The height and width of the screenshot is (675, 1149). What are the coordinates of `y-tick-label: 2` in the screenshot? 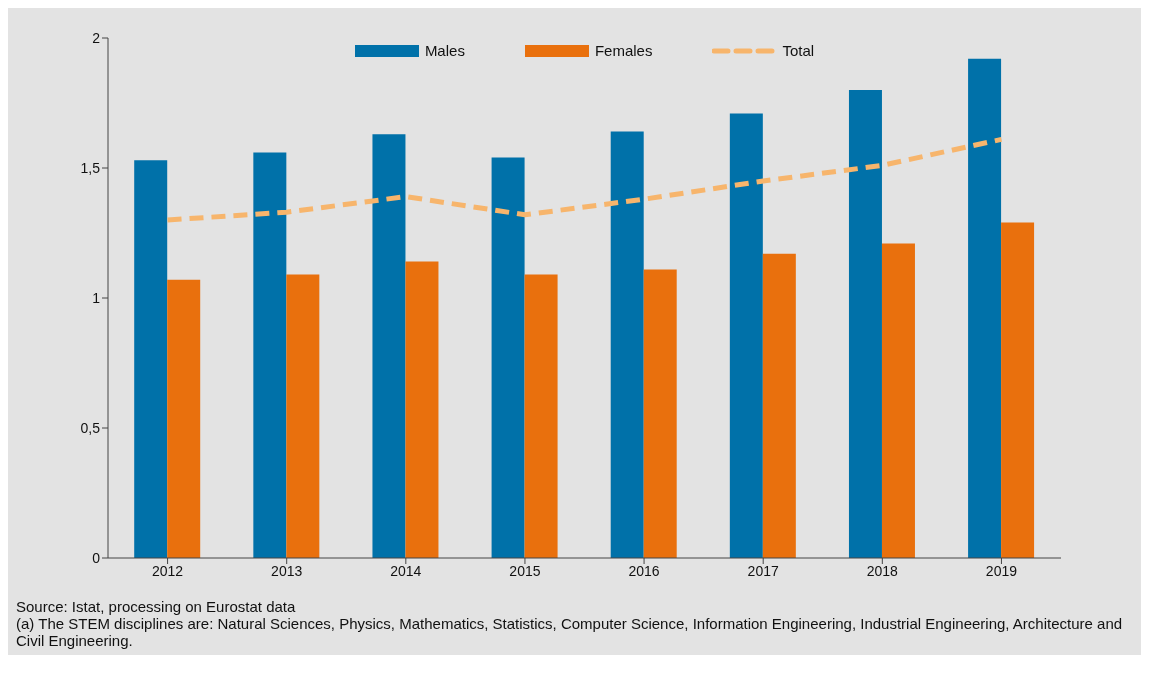 It's located at (96, 37).